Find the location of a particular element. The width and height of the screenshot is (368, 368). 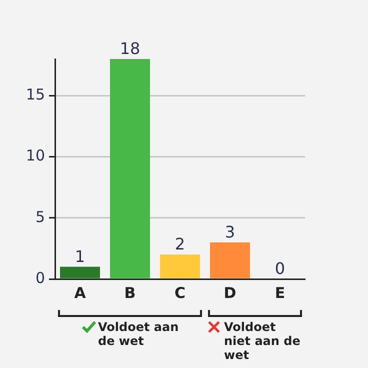

text: Voldoet aan de wet is located at coordinates (139, 334).